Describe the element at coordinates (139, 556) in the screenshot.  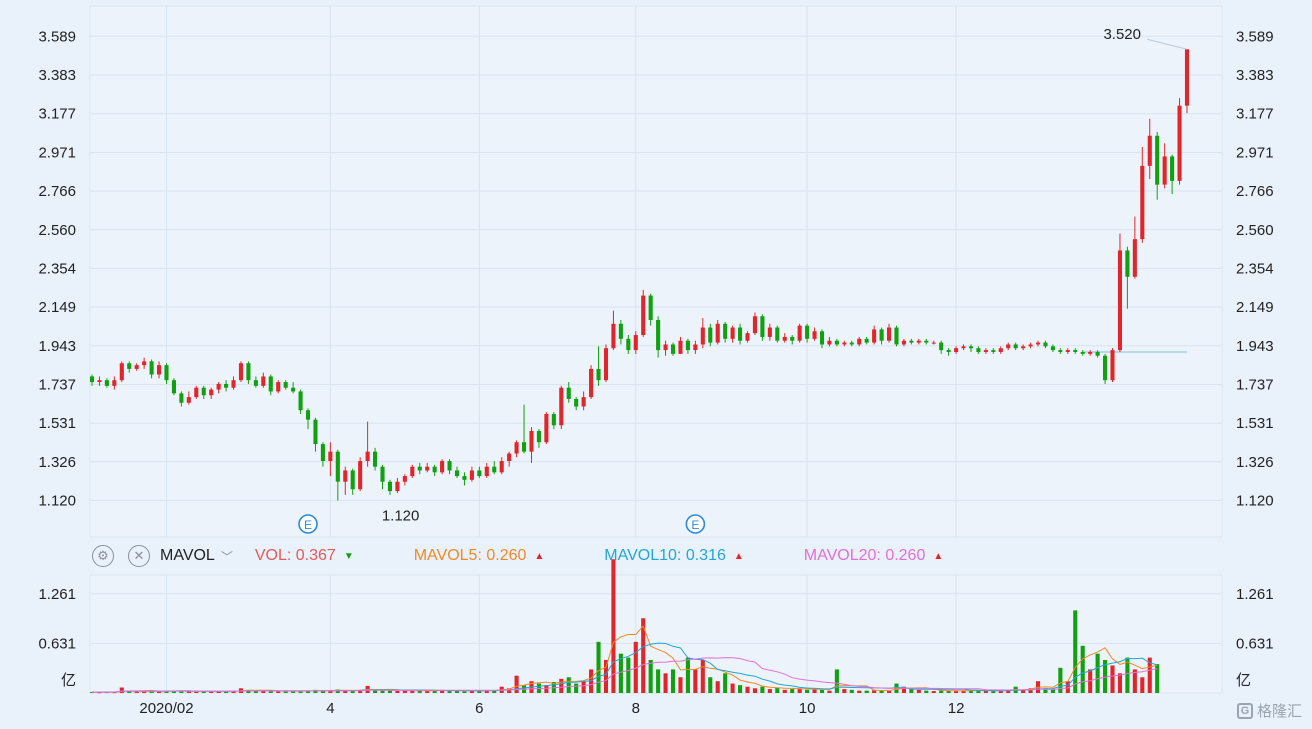
I see `close-icon: ✕` at that location.